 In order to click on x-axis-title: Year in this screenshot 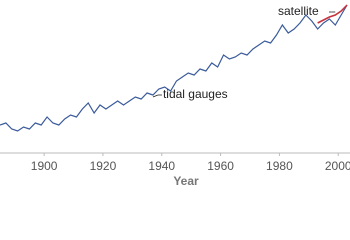, I will do `click(186, 181)`.